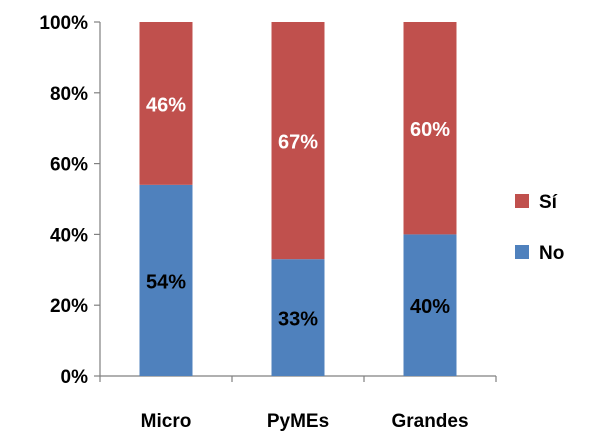 This screenshot has width=603, height=432. Describe the element at coordinates (63, 23) in the screenshot. I see `y-tick-label: 100%` at that location.